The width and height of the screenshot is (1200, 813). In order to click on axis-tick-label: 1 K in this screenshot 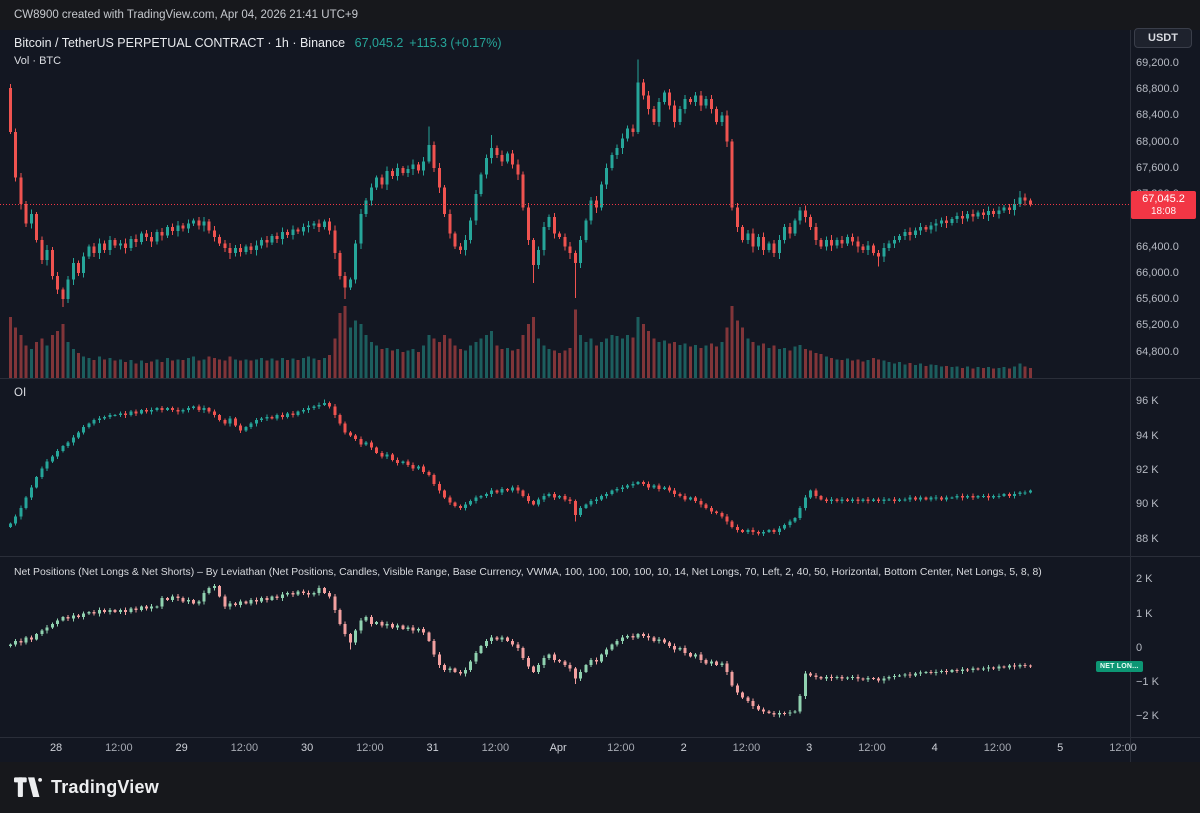, I will do `click(1144, 613)`.